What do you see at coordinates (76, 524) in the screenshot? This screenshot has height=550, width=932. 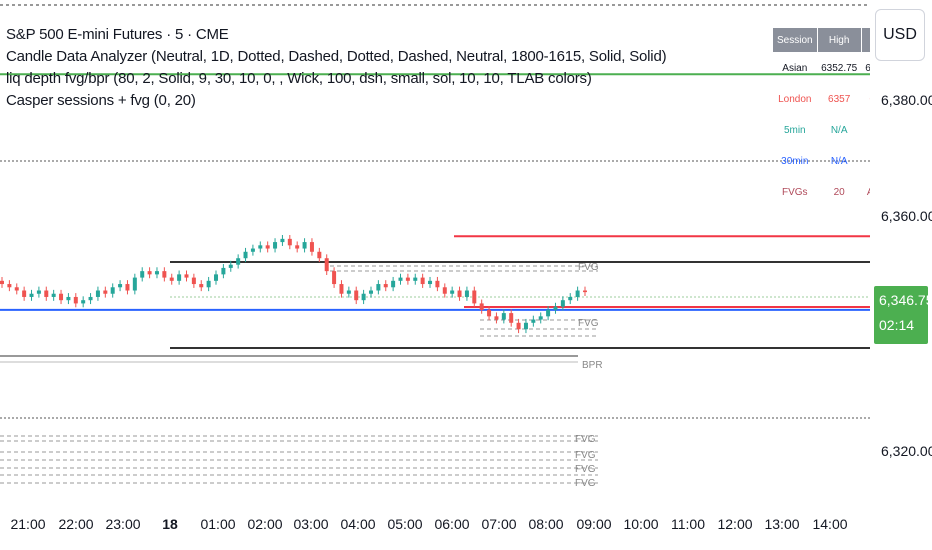 I see `time-tick: 22:00` at bounding box center [76, 524].